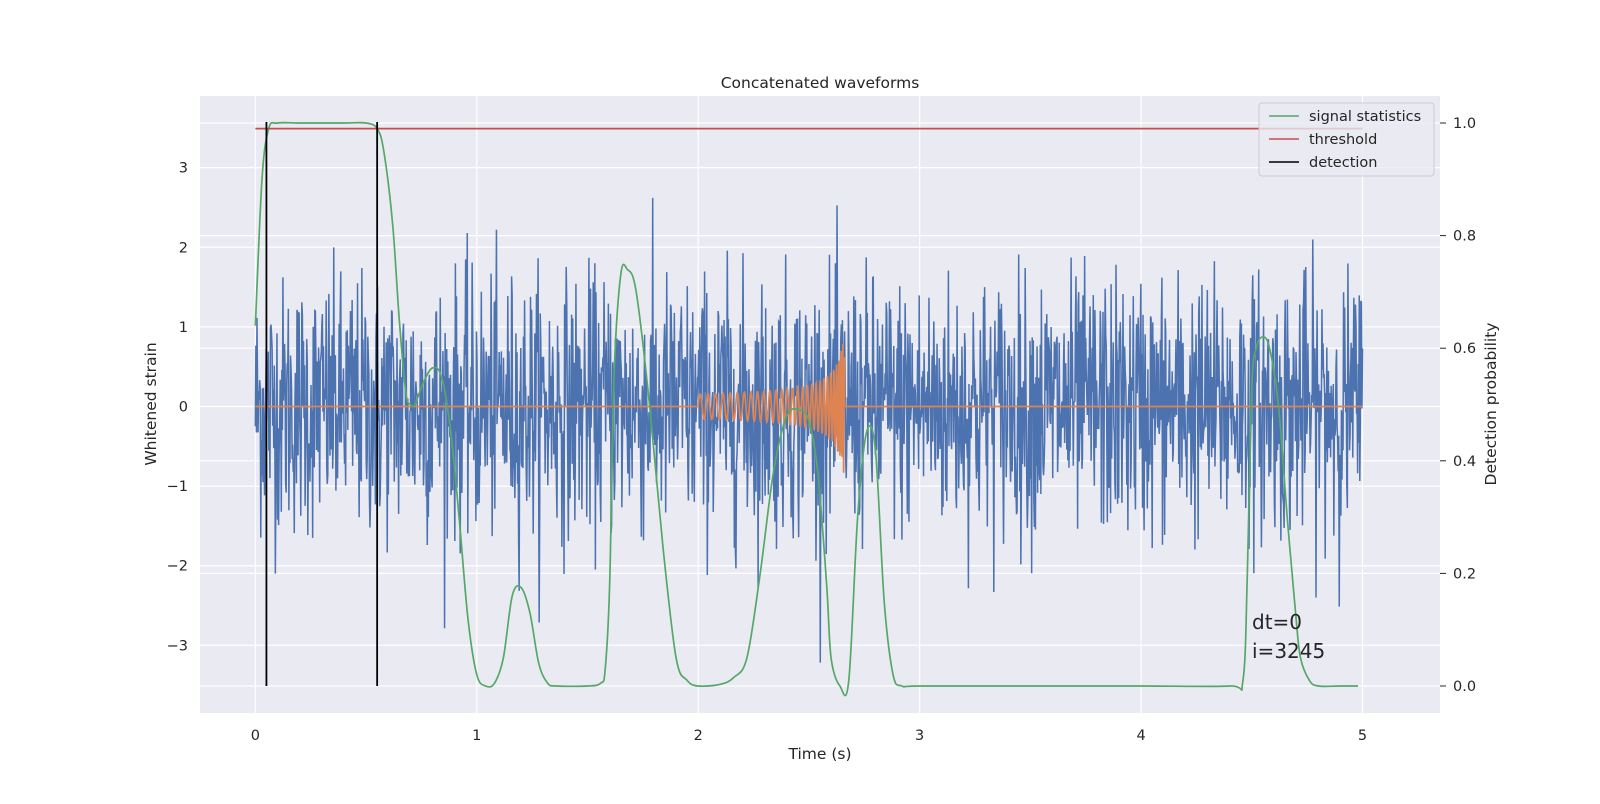  What do you see at coordinates (1365, 117) in the screenshot?
I see `legend-label-signal-statistics: signal statistics` at bounding box center [1365, 117].